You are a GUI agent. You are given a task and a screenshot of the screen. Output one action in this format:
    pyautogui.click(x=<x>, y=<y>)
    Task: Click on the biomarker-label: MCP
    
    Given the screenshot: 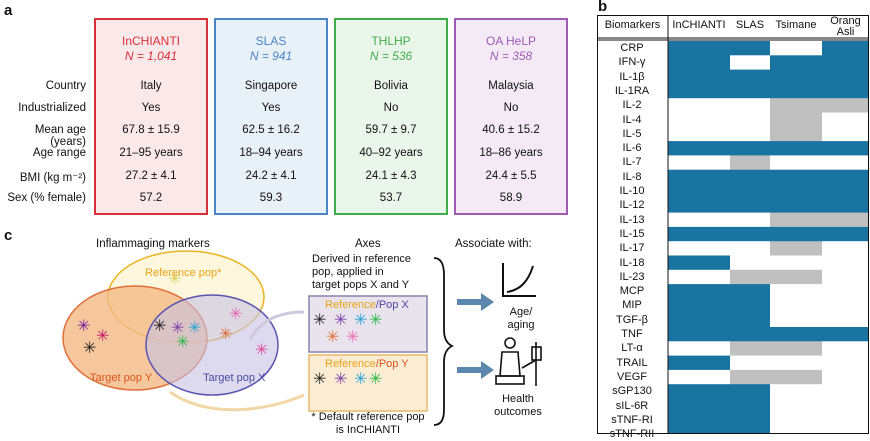 What is the action you would take?
    pyautogui.click(x=632, y=291)
    